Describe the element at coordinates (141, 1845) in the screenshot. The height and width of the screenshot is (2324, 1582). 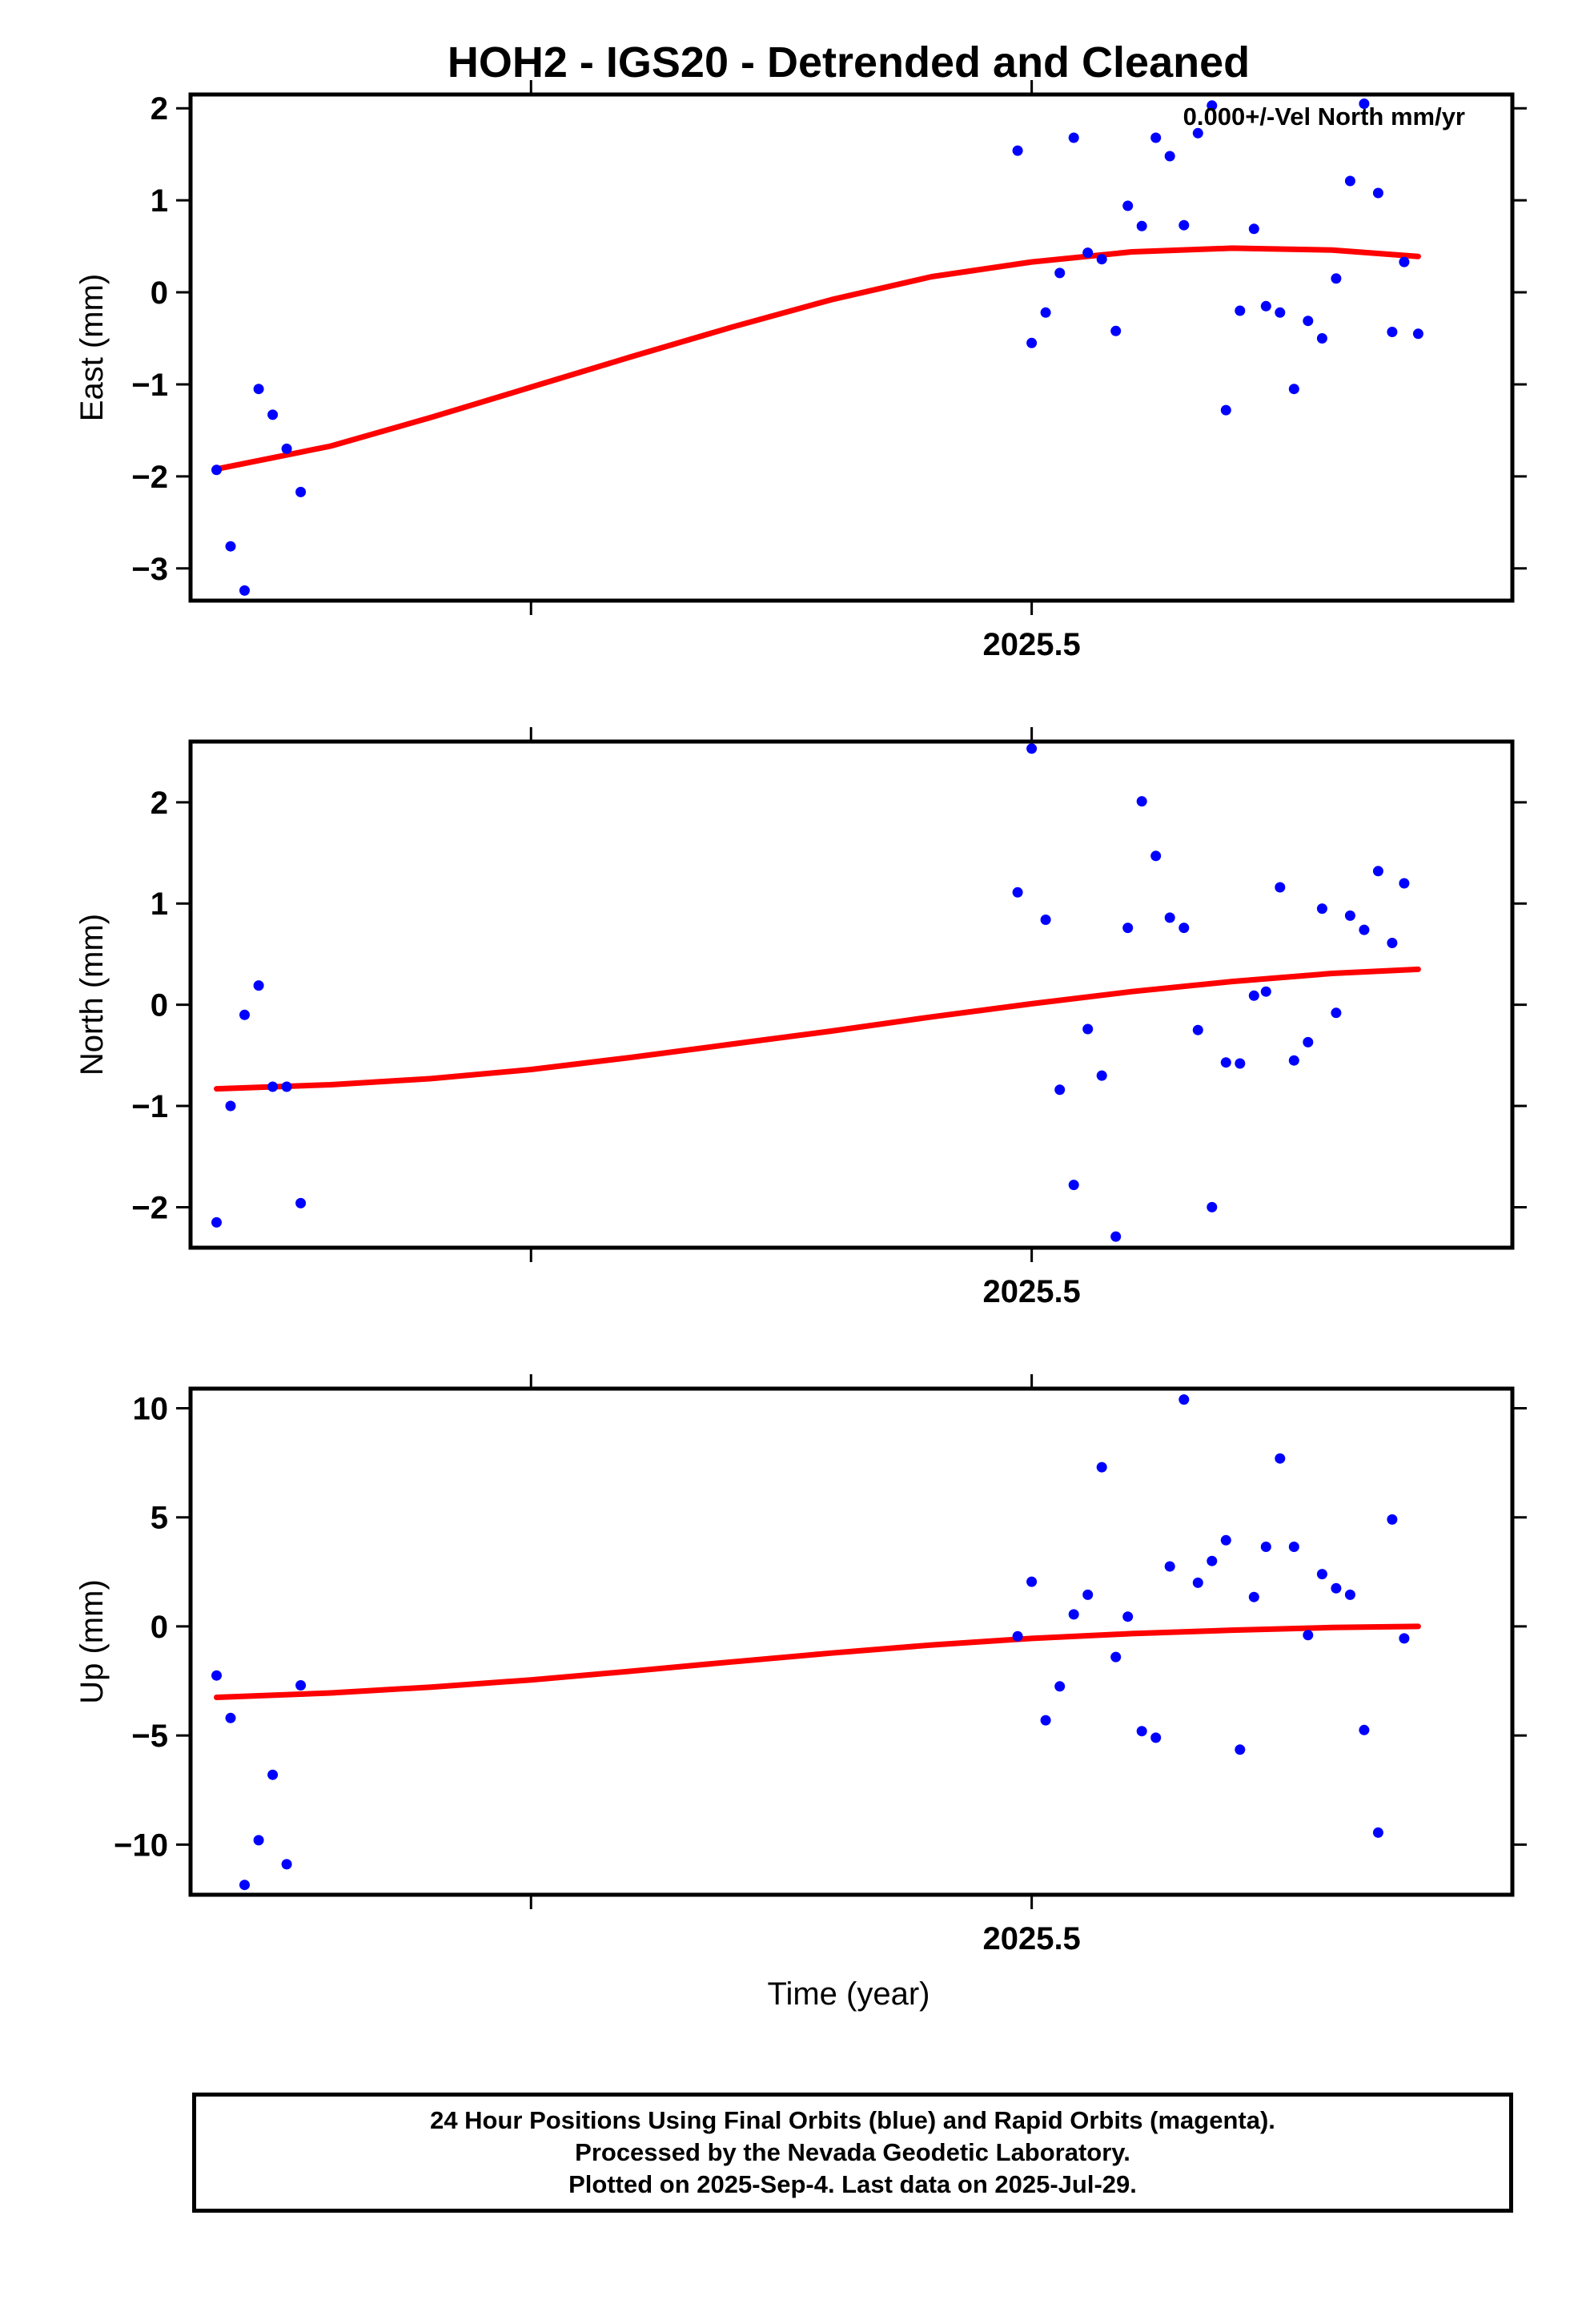
I see `y-tick-label: −10` at that location.